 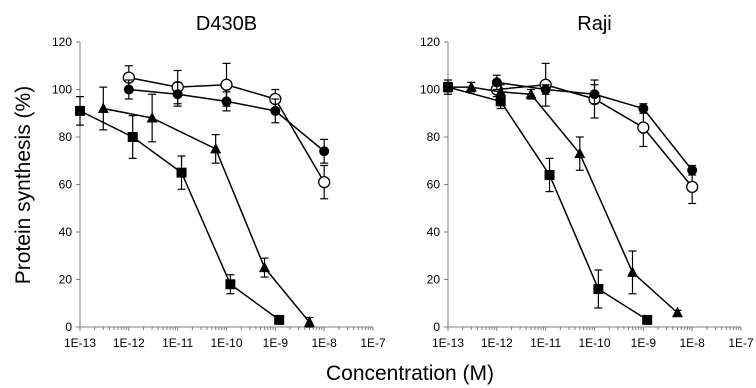 What do you see at coordinates (179, 215) in the screenshot?
I see `series-line-square` at bounding box center [179, 215].